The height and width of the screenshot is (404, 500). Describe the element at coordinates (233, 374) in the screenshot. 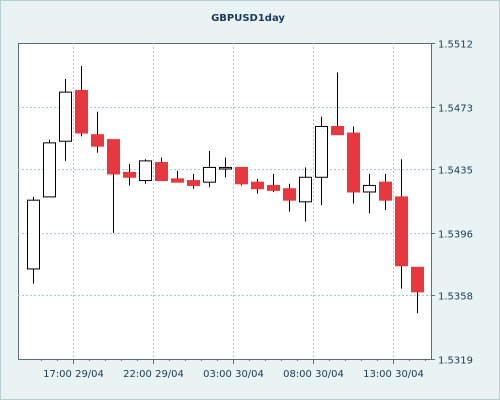

I see `x-tick-label: 03:00 30/04` at that location.